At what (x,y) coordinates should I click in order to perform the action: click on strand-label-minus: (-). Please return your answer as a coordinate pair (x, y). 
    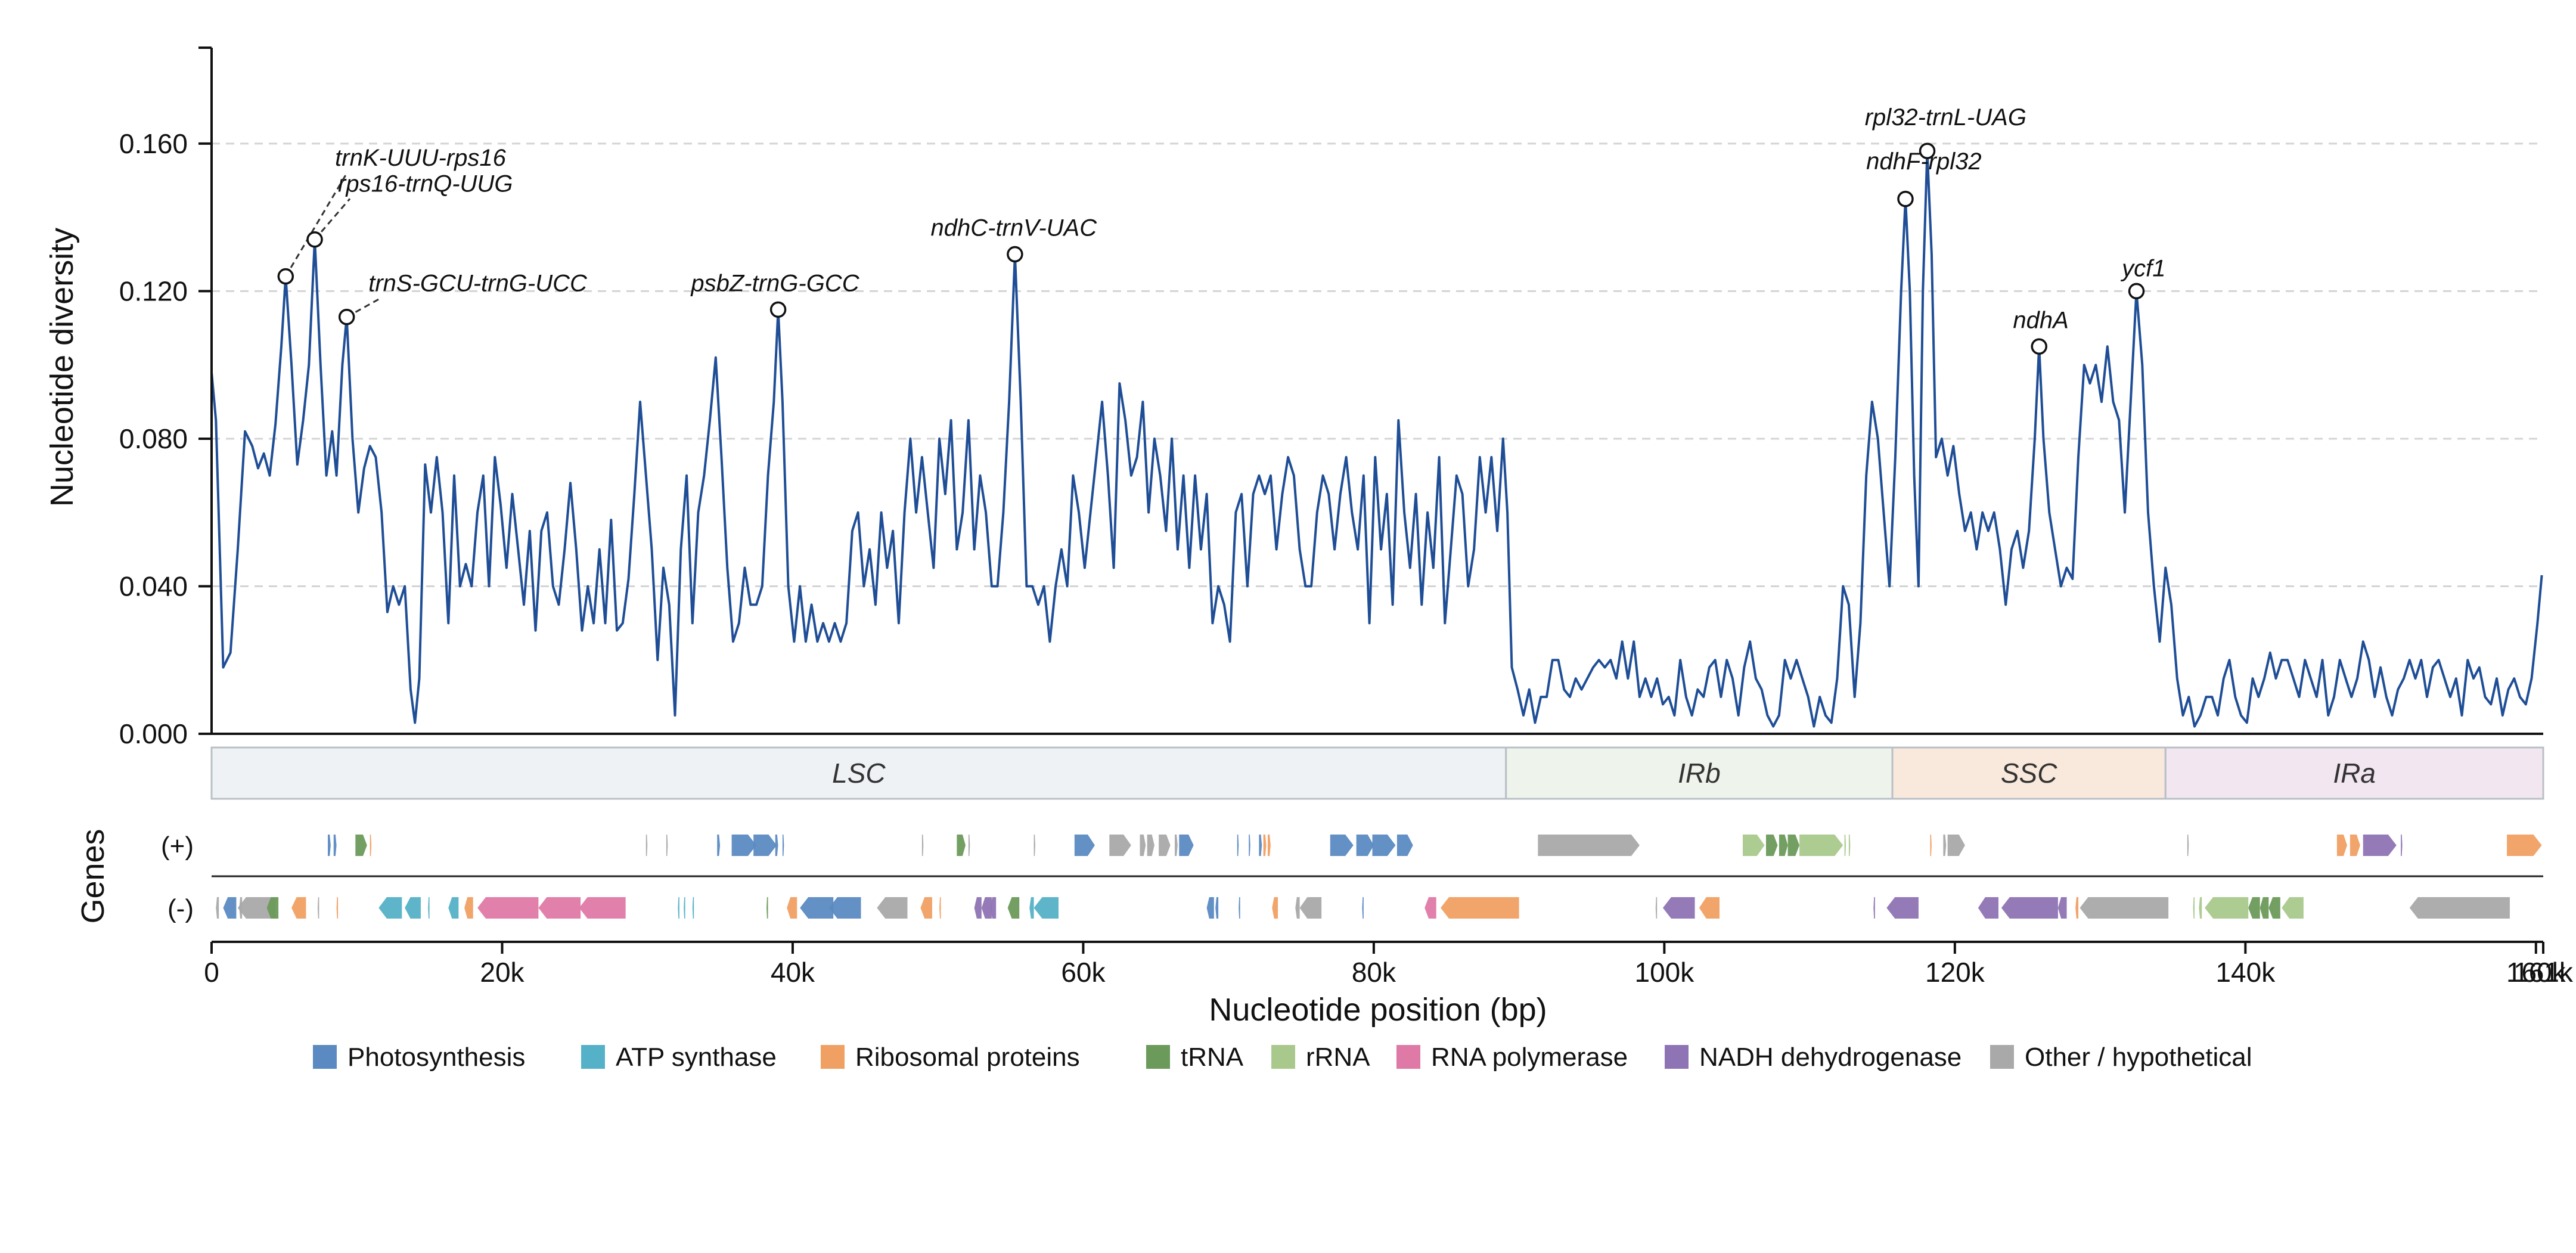
    Looking at the image, I should click on (181, 908).